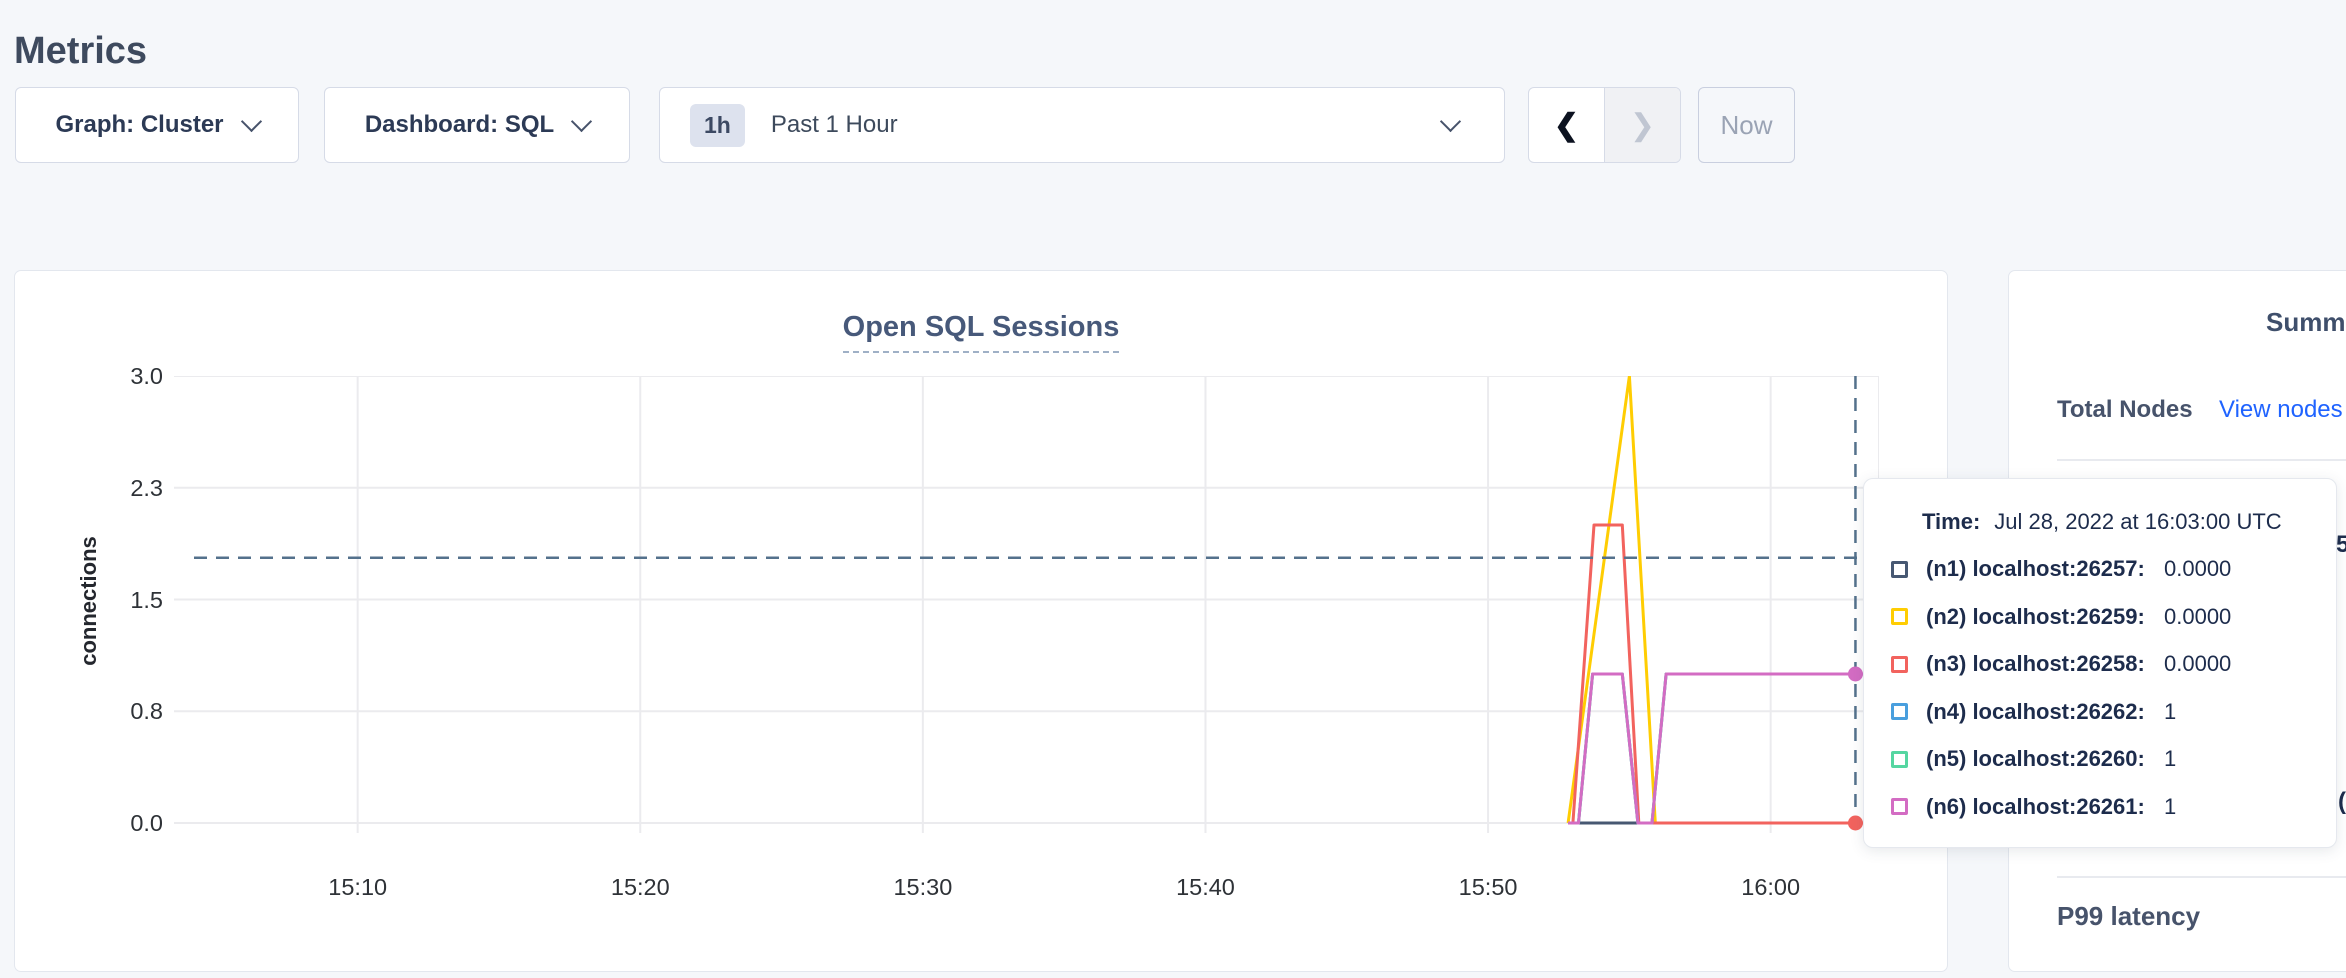  What do you see at coordinates (923, 887) in the screenshot?
I see `x-tick-label: 15:30` at bounding box center [923, 887].